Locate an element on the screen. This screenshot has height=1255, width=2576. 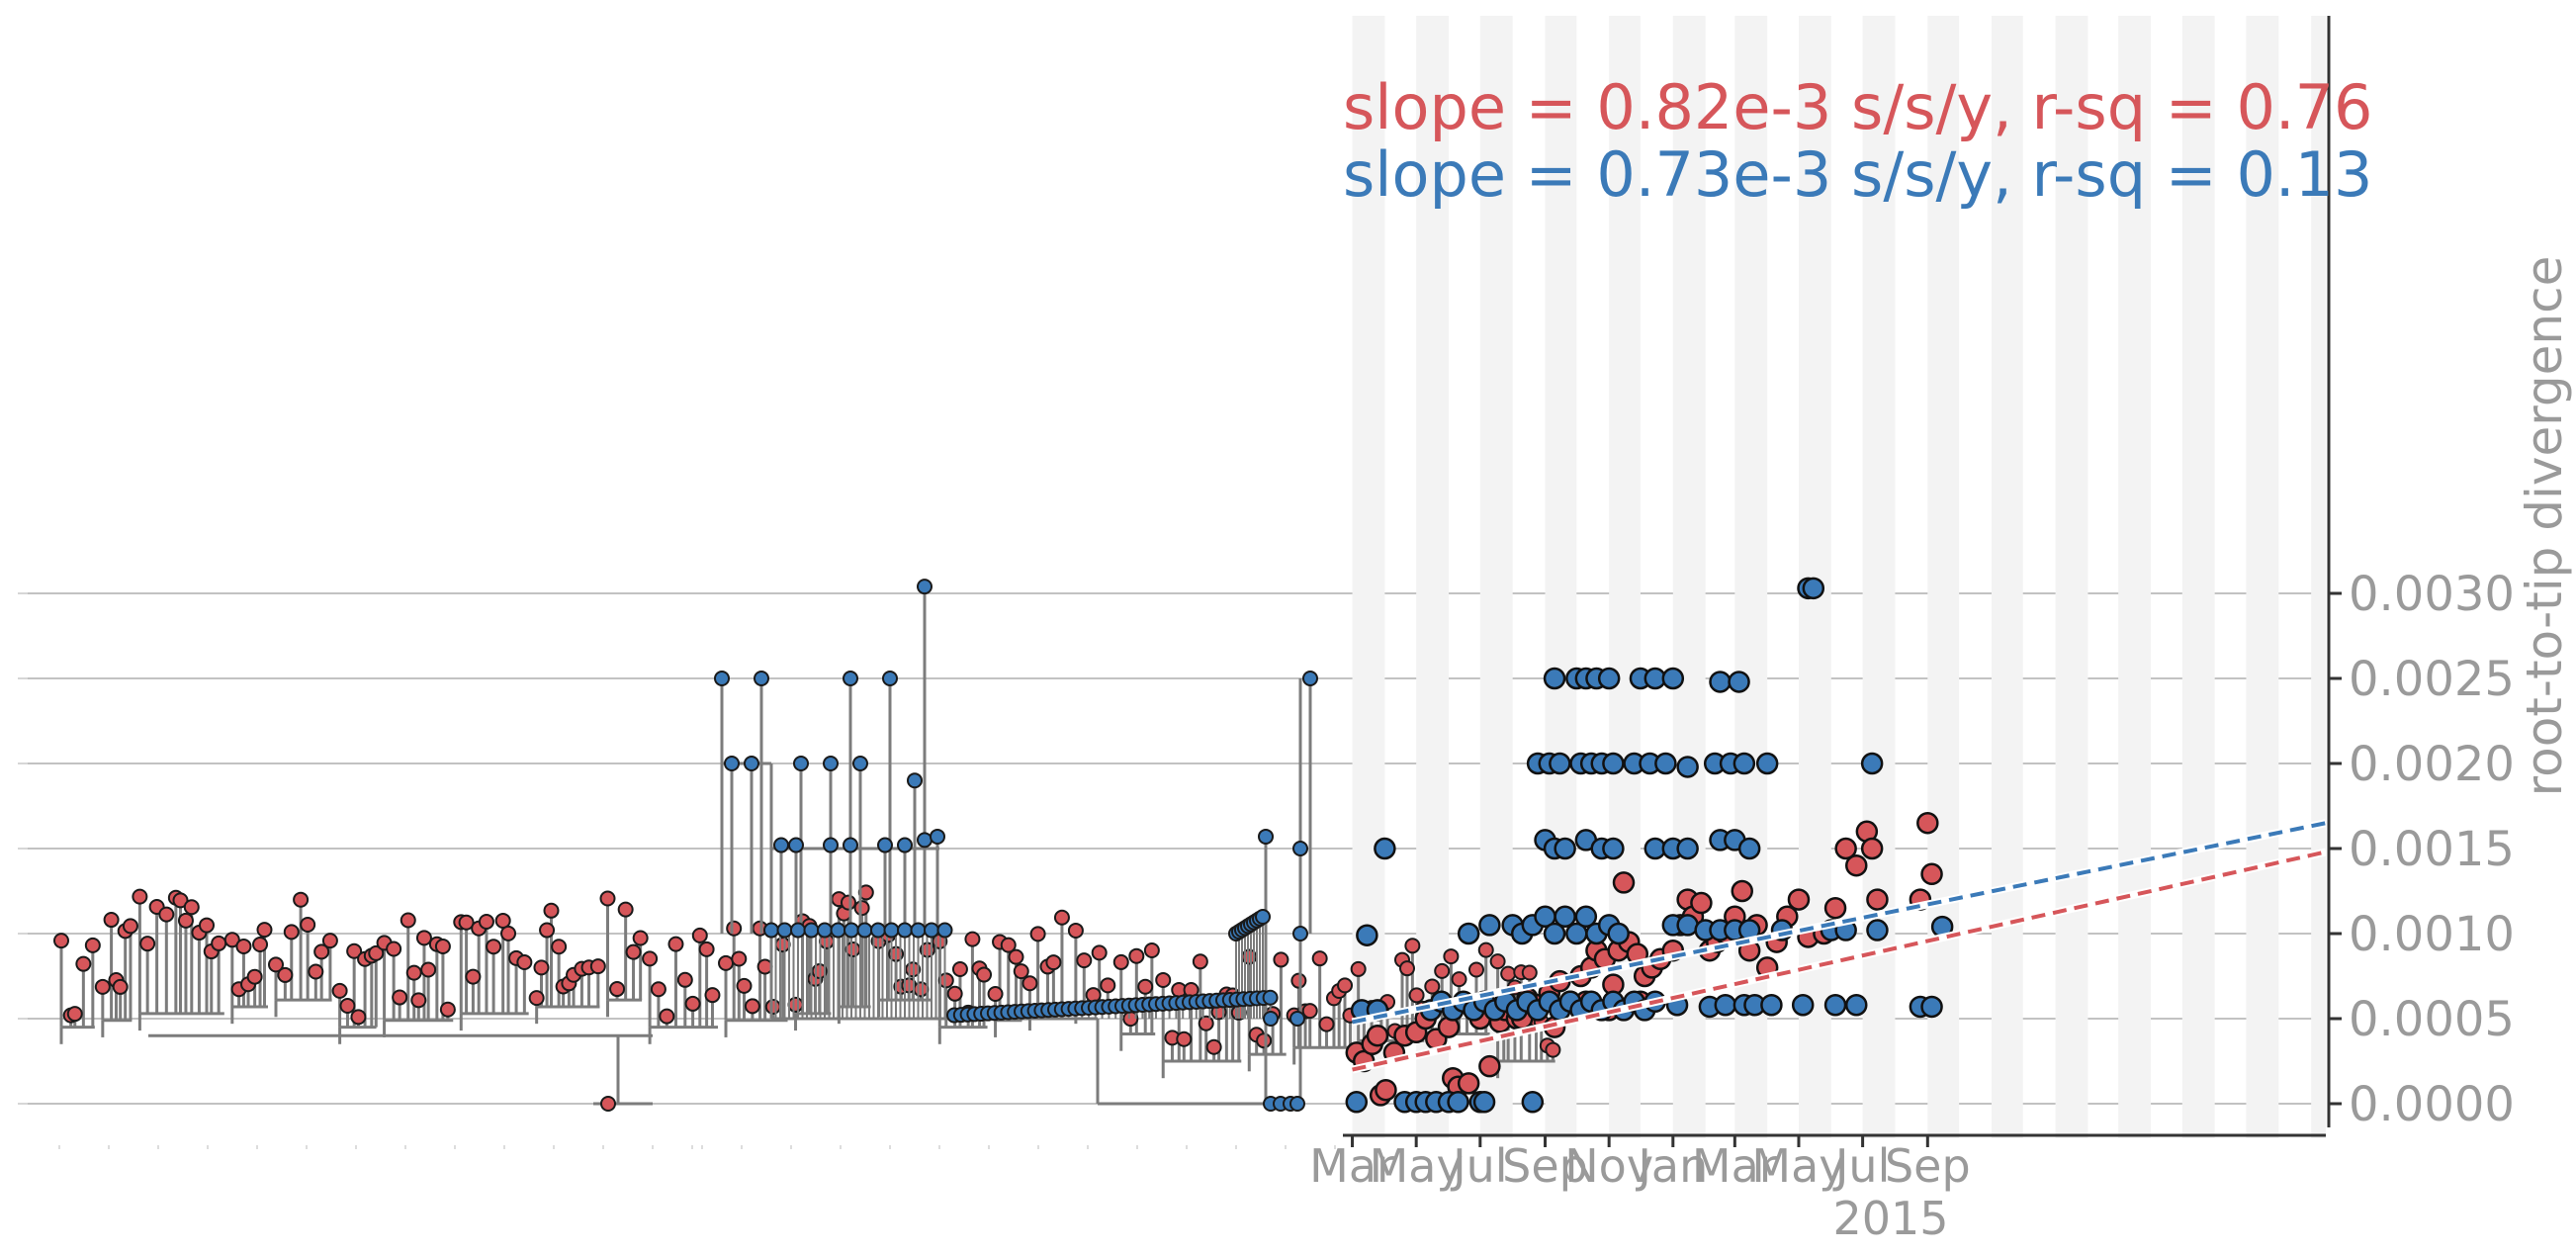
red-fit-line is located at coordinates (1839, 961).